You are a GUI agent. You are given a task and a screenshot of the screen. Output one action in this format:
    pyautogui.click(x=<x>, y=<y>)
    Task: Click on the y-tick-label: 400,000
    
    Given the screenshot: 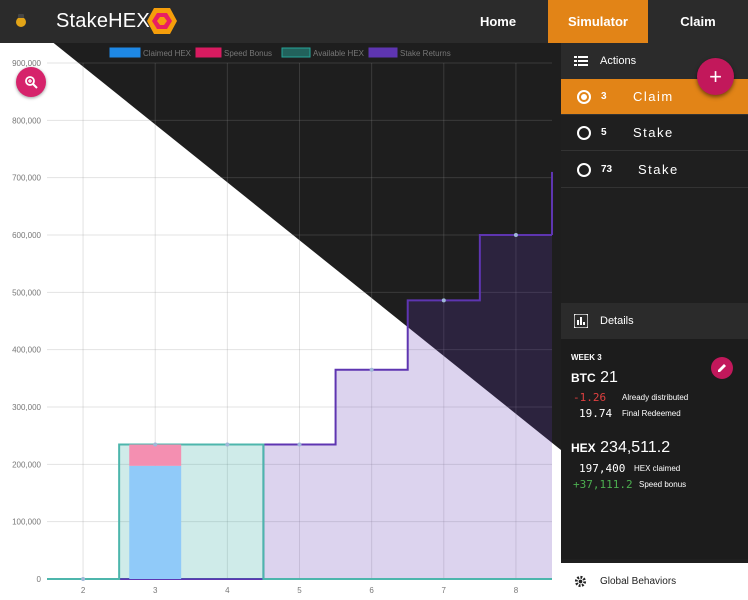 What is the action you would take?
    pyautogui.click(x=26, y=350)
    